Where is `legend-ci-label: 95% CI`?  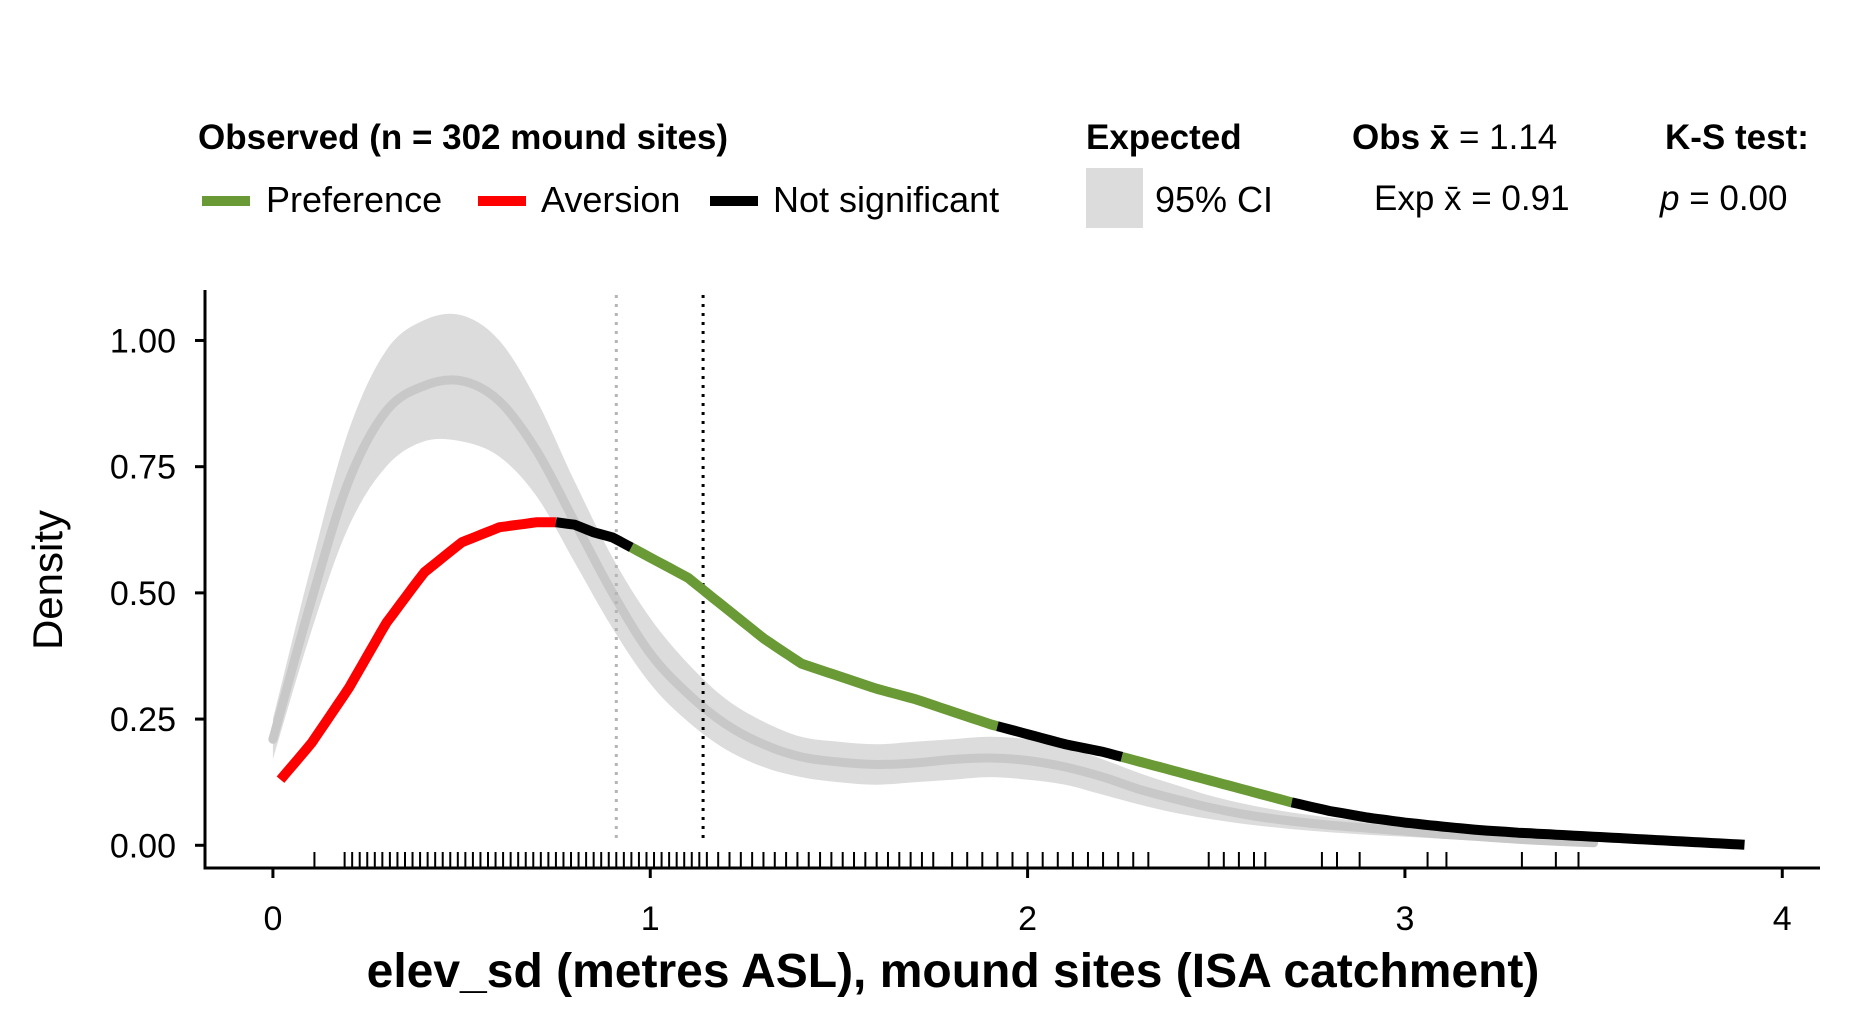 legend-ci-label: 95% CI is located at coordinates (1214, 199).